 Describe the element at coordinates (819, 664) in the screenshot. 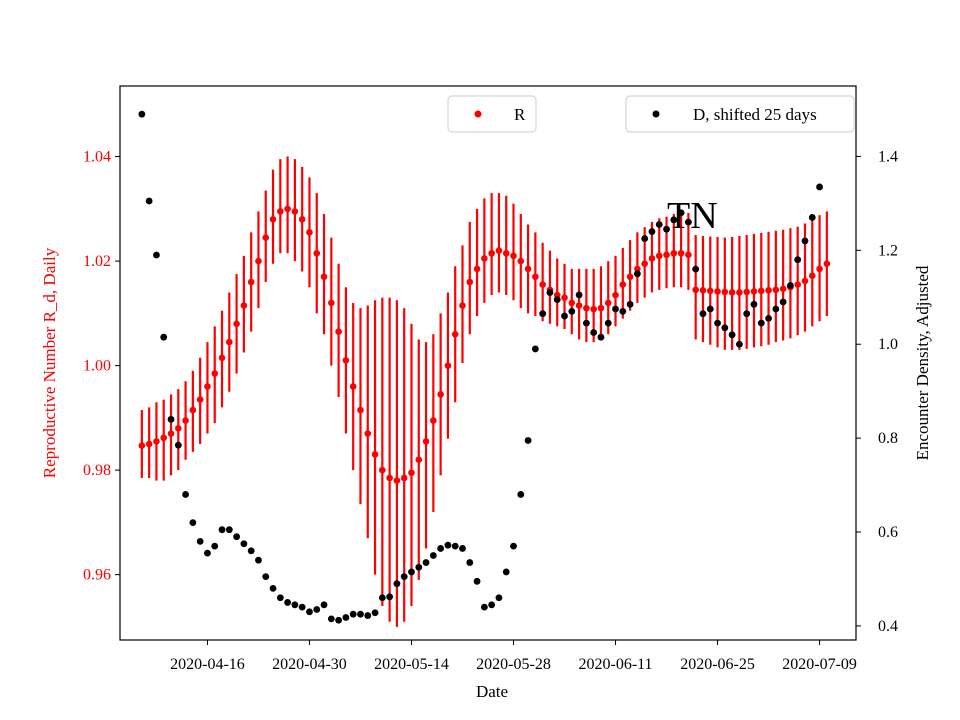

I see `x-tick-label: 2020-07-09` at that location.